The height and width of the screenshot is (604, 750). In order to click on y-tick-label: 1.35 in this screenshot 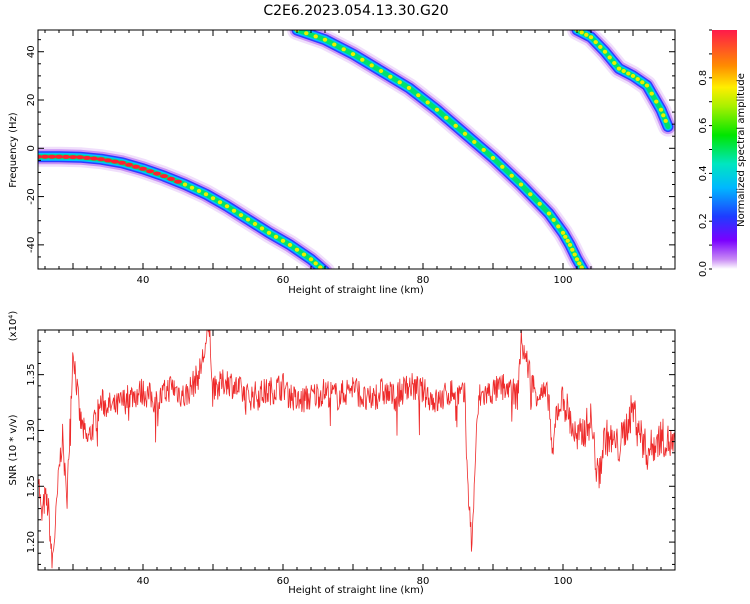, I will do `click(31, 375)`.